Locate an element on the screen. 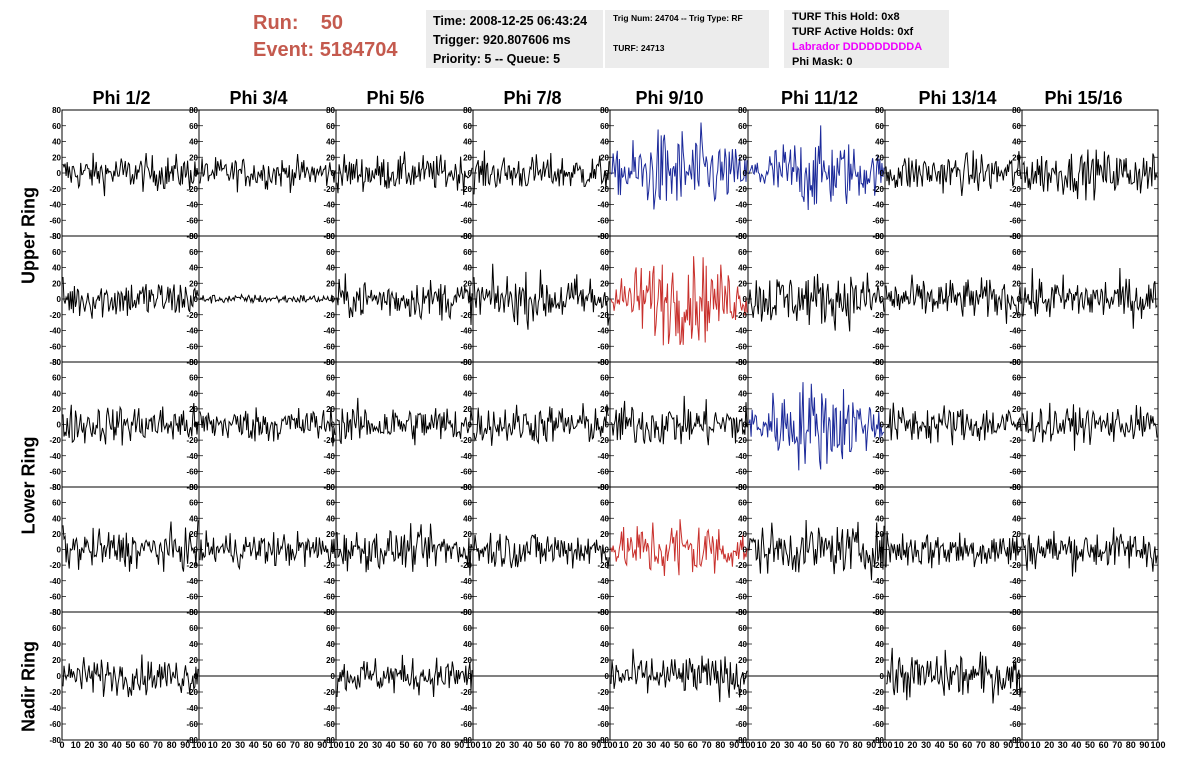 The width and height of the screenshot is (1196, 772). panel-frame is located at coordinates (404, 676).